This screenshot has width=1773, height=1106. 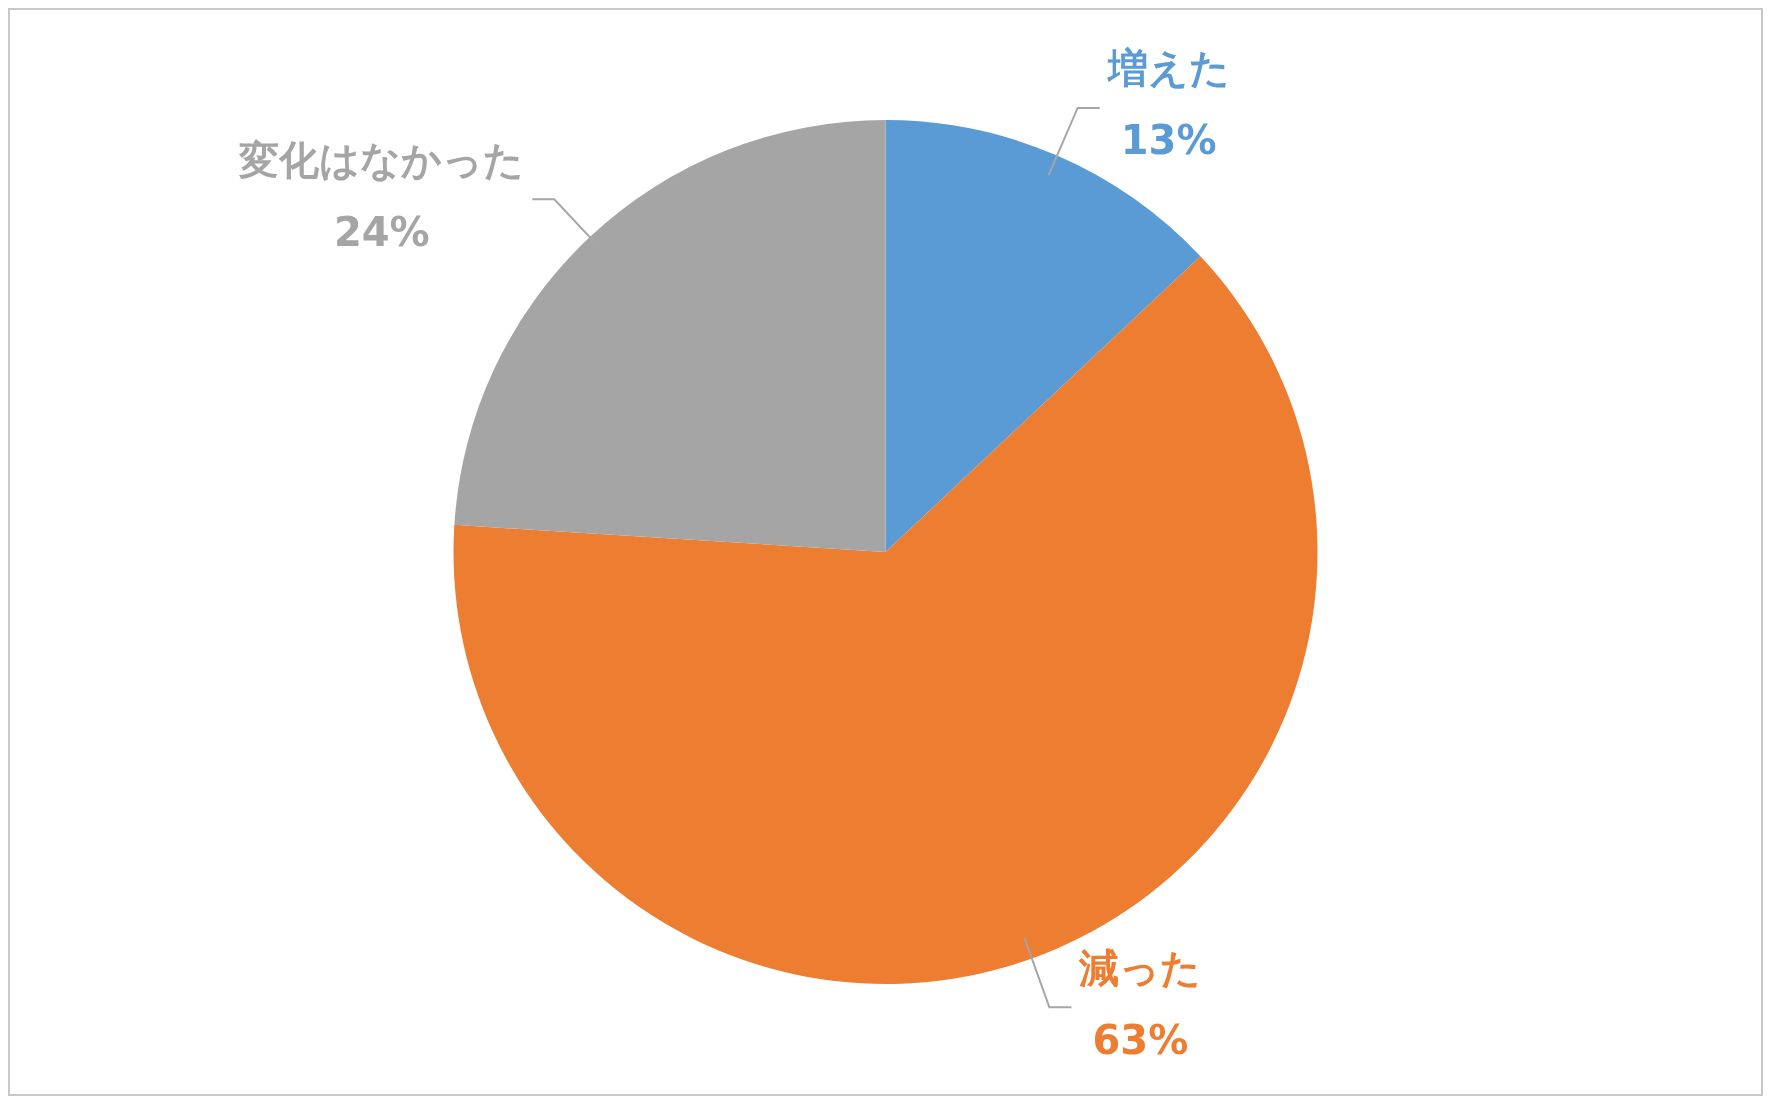 I want to click on data-label: 13%, so click(x=1168, y=140).